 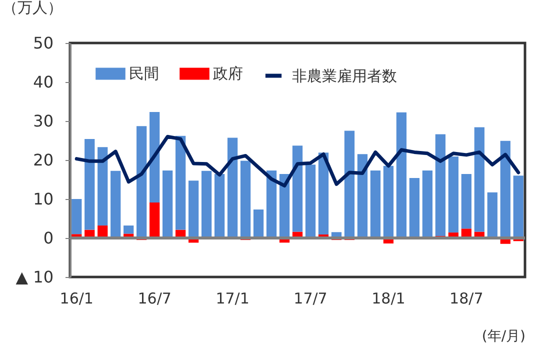 I want to click on x-tick-label: 17/7, so click(x=311, y=299).